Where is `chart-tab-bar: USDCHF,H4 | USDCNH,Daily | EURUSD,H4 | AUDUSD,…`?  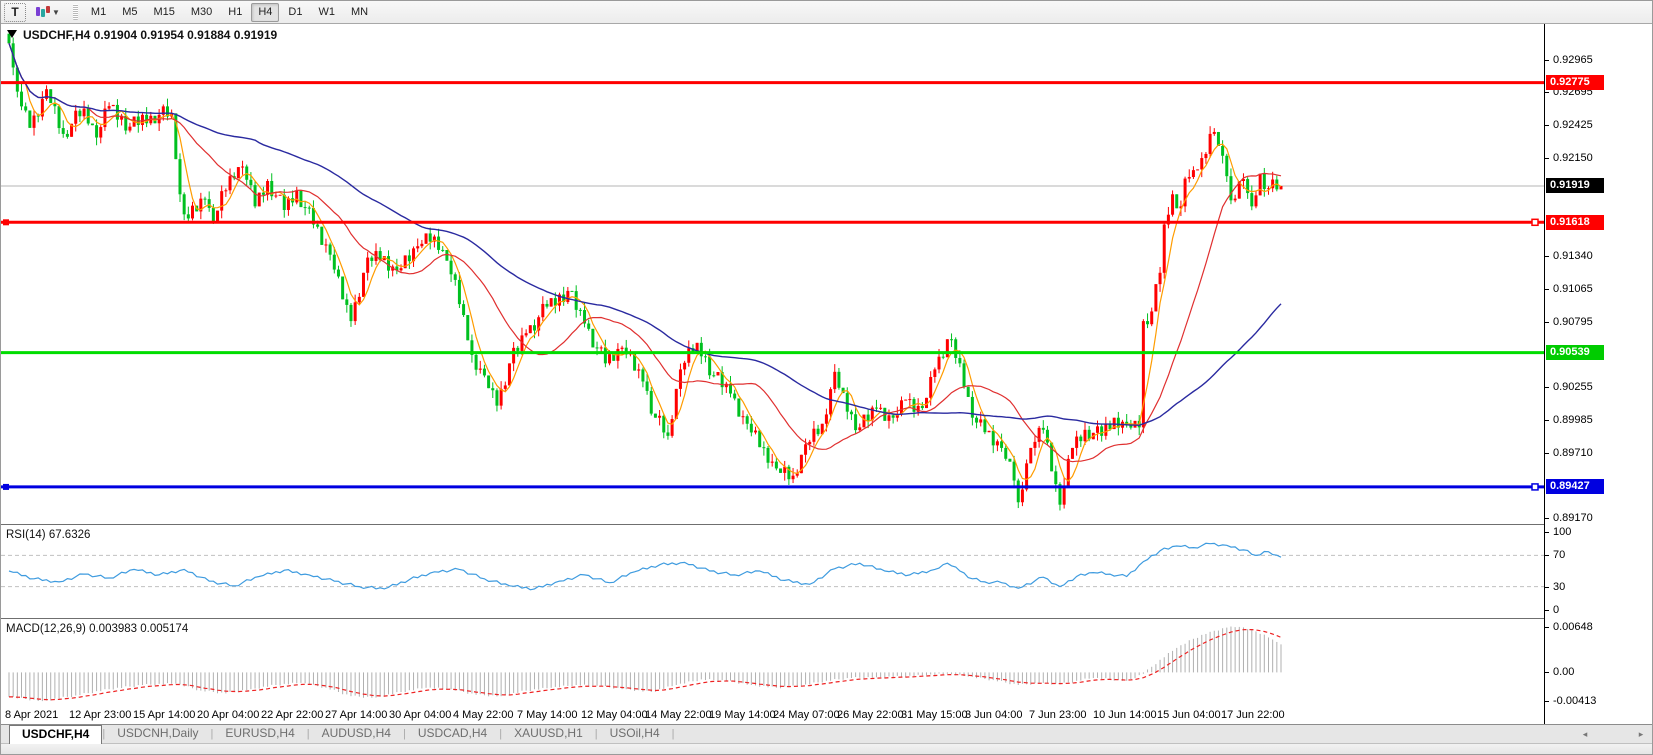 chart-tab-bar: USDCHF,H4 | USDCNH,Daily | EURUSD,H4 | AUDUSD,… is located at coordinates (826, 734).